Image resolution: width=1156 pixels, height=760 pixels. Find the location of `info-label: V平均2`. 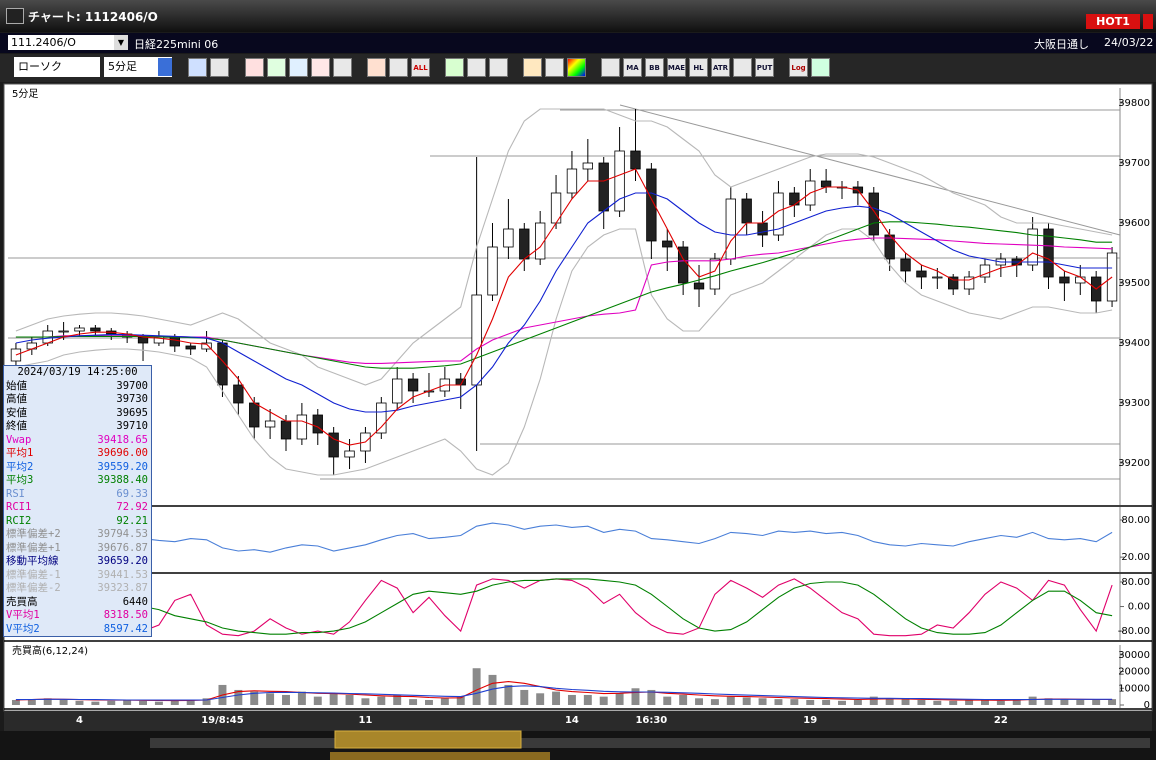

info-label: V平均2 is located at coordinates (23, 628).